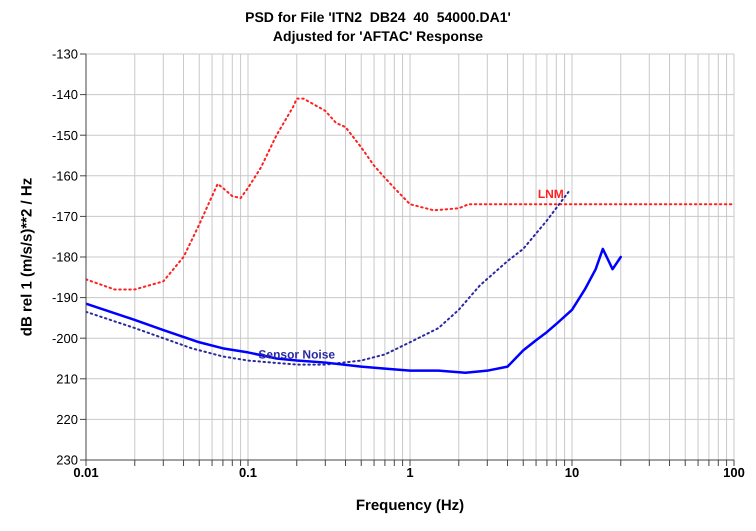 This screenshot has height=531, width=756. Describe the element at coordinates (86, 472) in the screenshot. I see `x-tick-label: 0.01` at that location.